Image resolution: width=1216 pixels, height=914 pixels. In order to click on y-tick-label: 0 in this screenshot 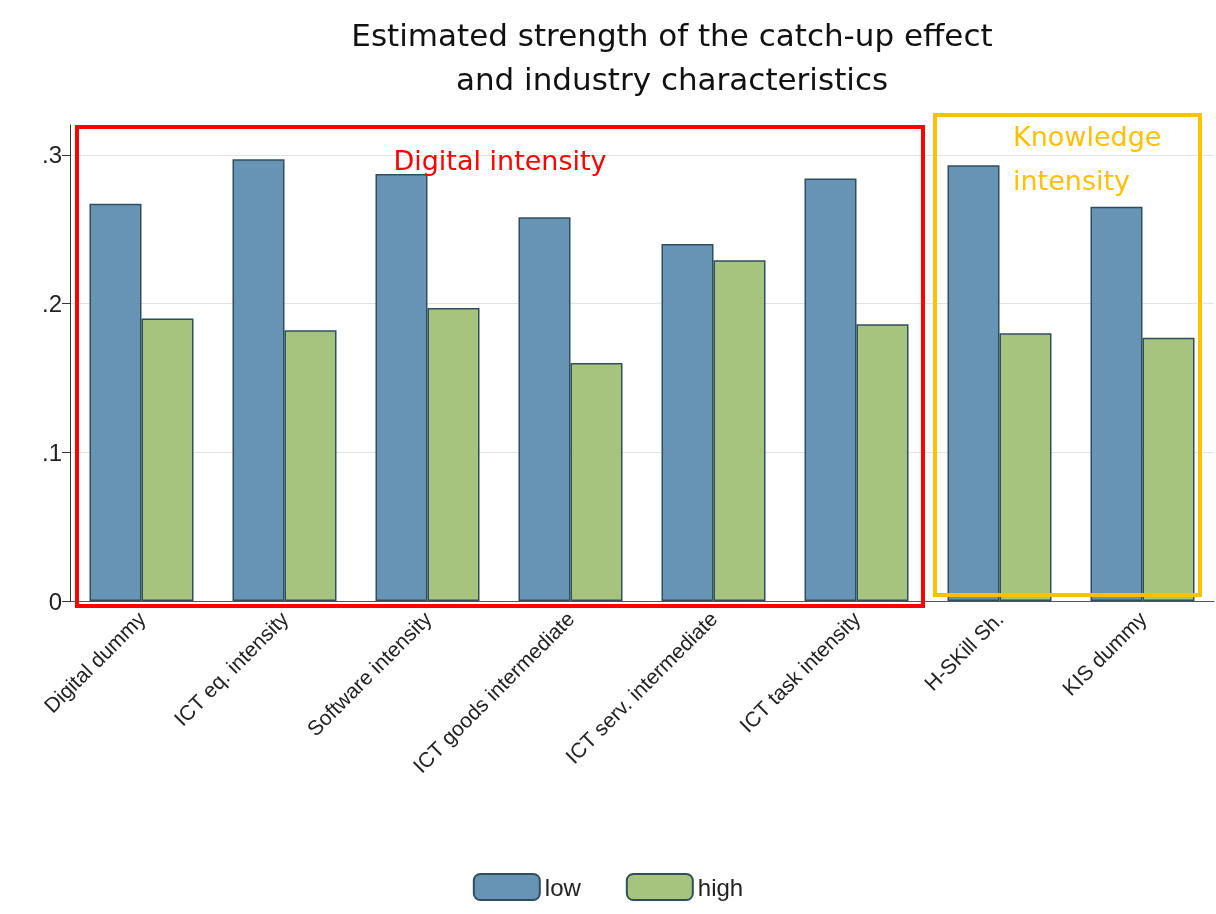, I will do `click(55, 601)`.